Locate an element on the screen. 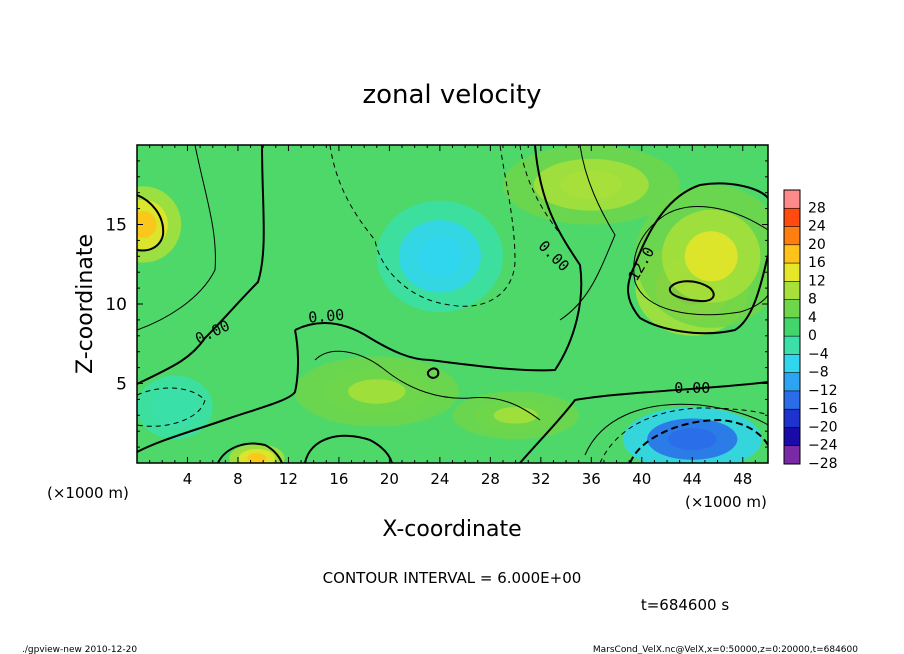 This screenshot has height=654, width=904. y-tick-label: 15 is located at coordinates (116, 226).